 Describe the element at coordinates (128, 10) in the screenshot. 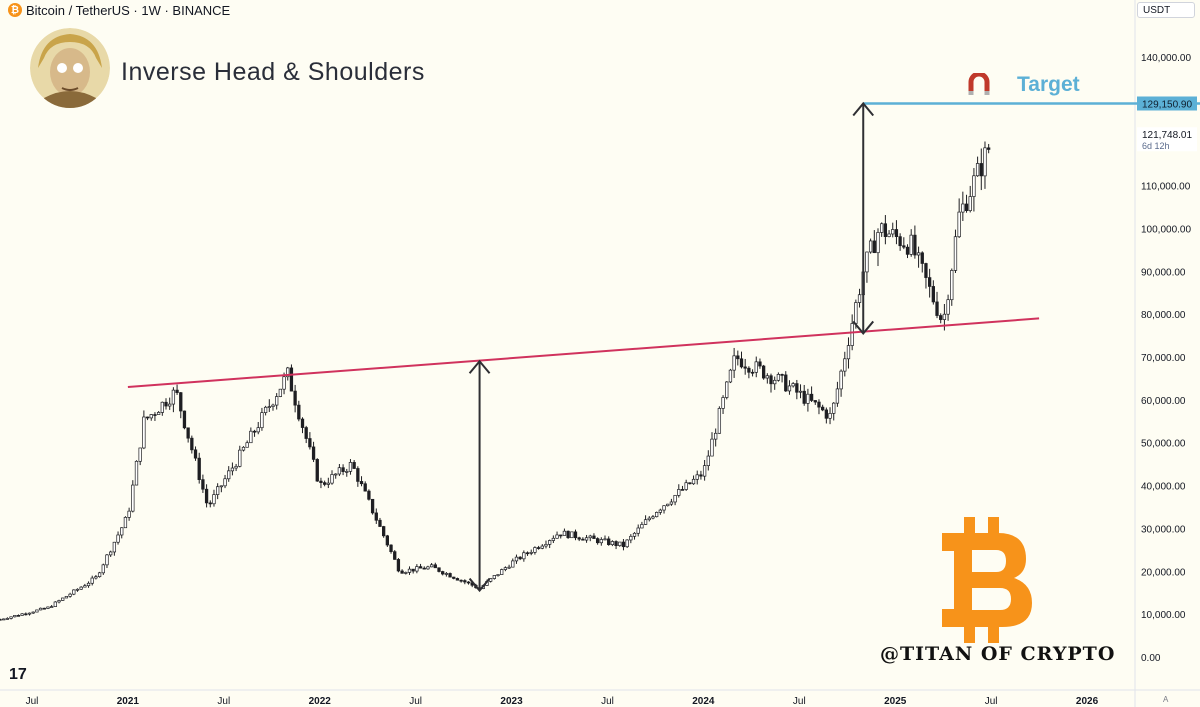

I see `symbol-title: Bitcoin / TetherUS · 1W · BINANCE` at that location.